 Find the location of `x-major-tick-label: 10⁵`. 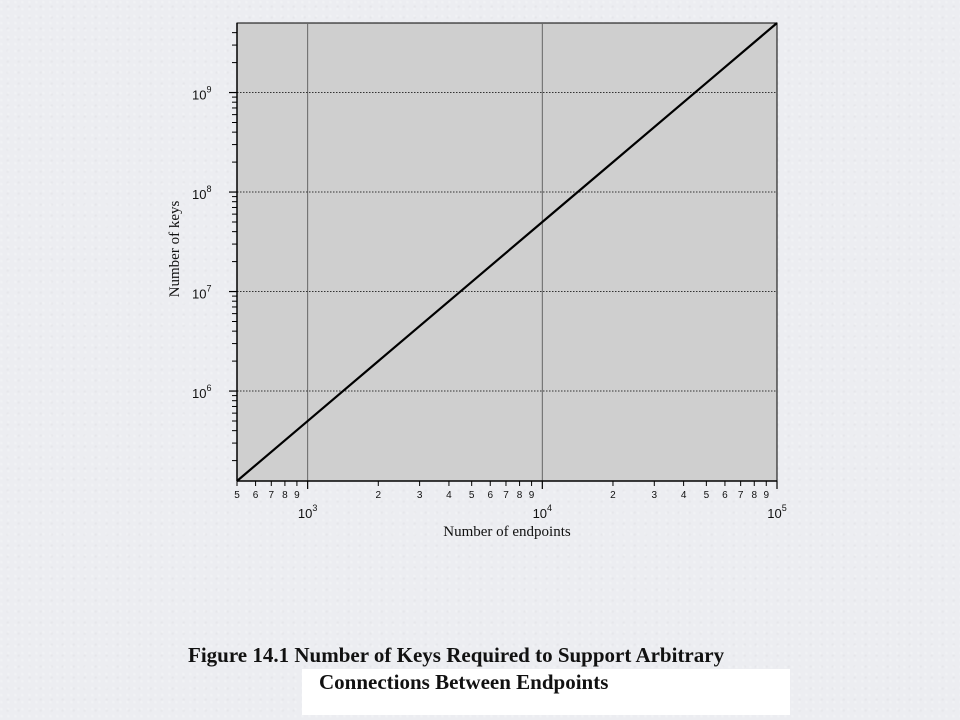

x-major-tick-label: 10⁵ is located at coordinates (776, 512).